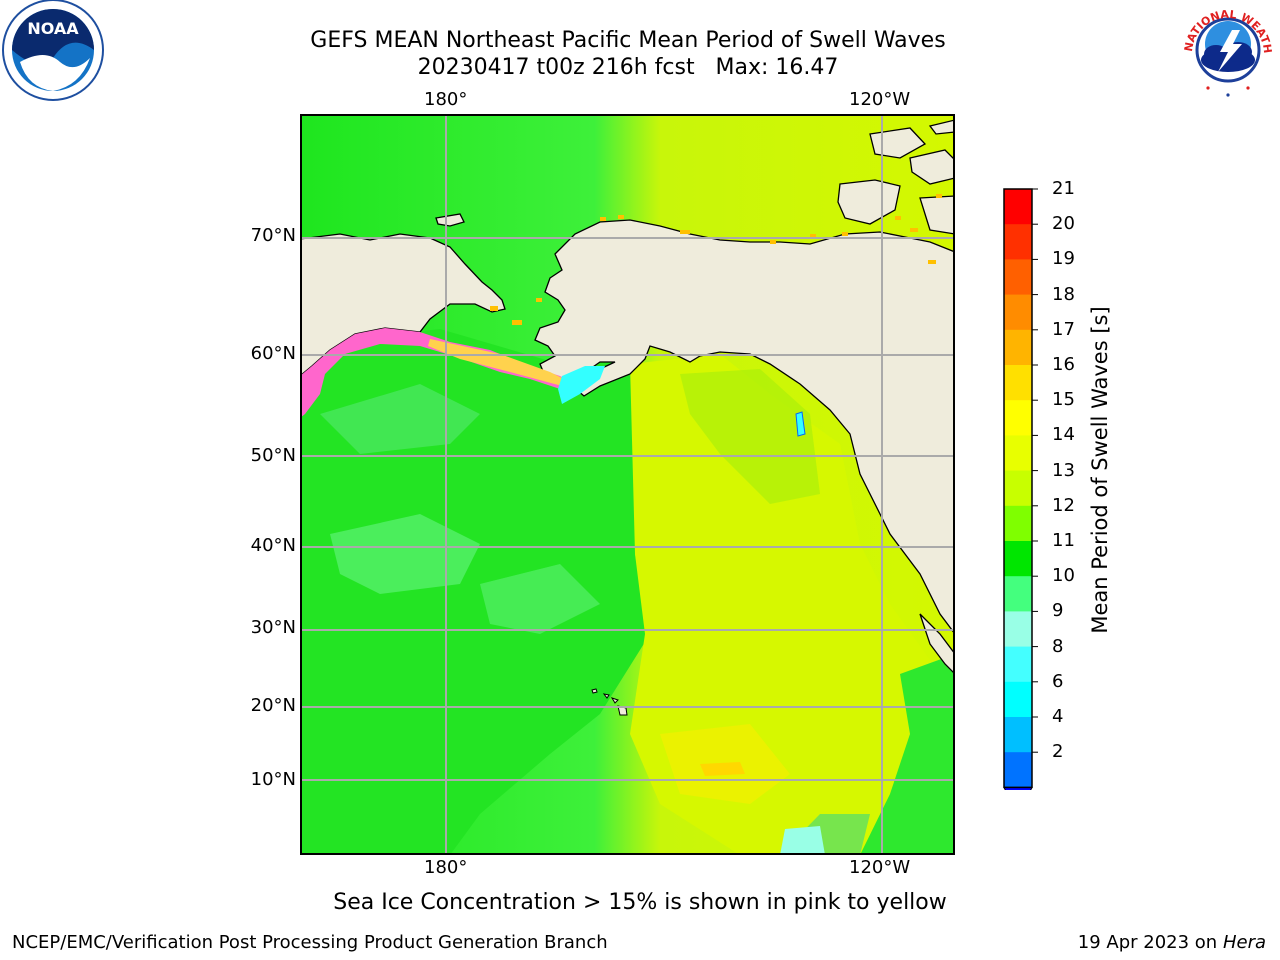 The image size is (1280, 960). Describe the element at coordinates (273, 627) in the screenshot. I see `lat-label-30n: 30°N` at that location.